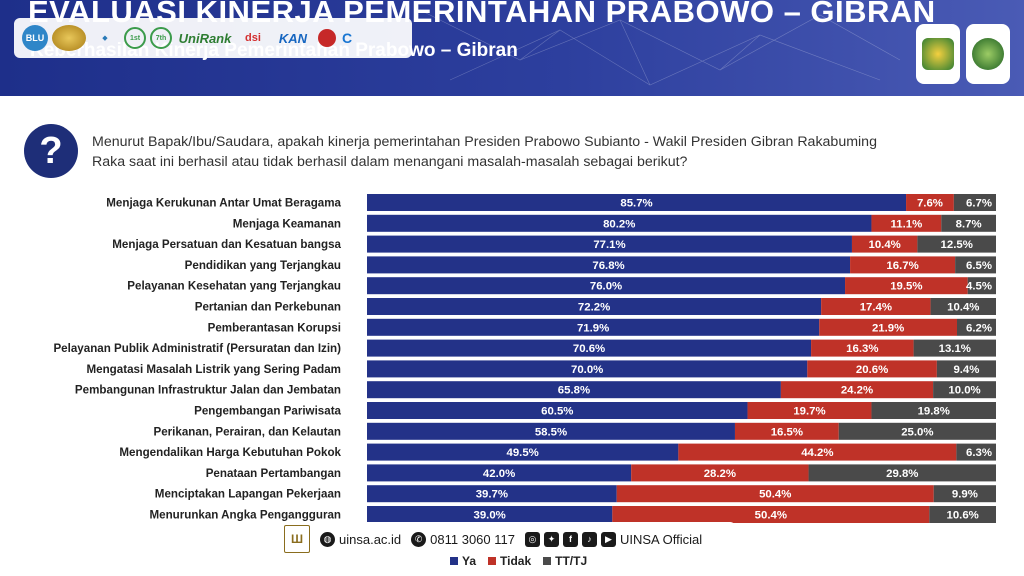 The image size is (1024, 576). I want to click on data-label: 29.8%, so click(902, 474).